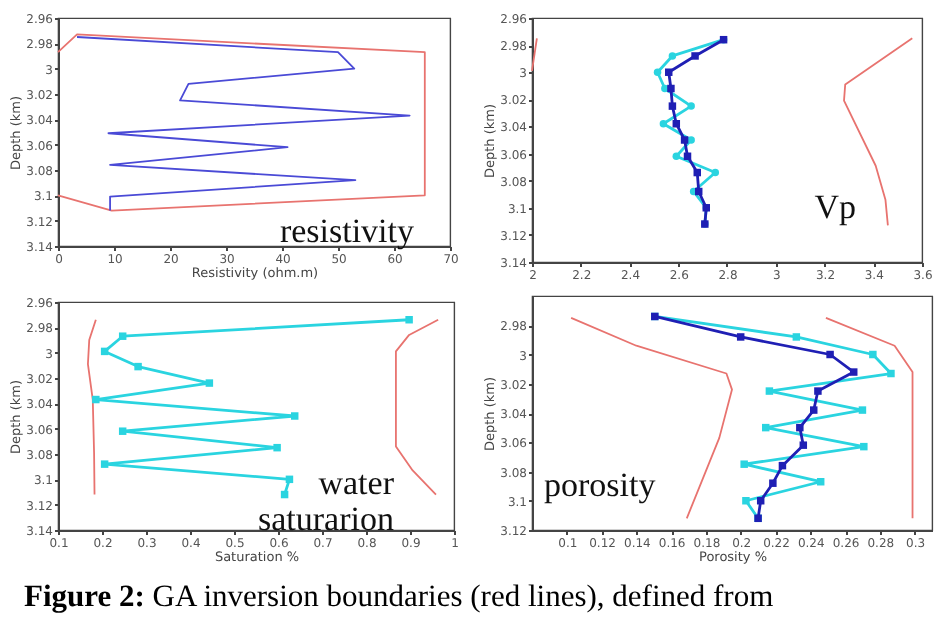  Describe the element at coordinates (835, 207) in the screenshot. I see `annotation: Vp` at that location.